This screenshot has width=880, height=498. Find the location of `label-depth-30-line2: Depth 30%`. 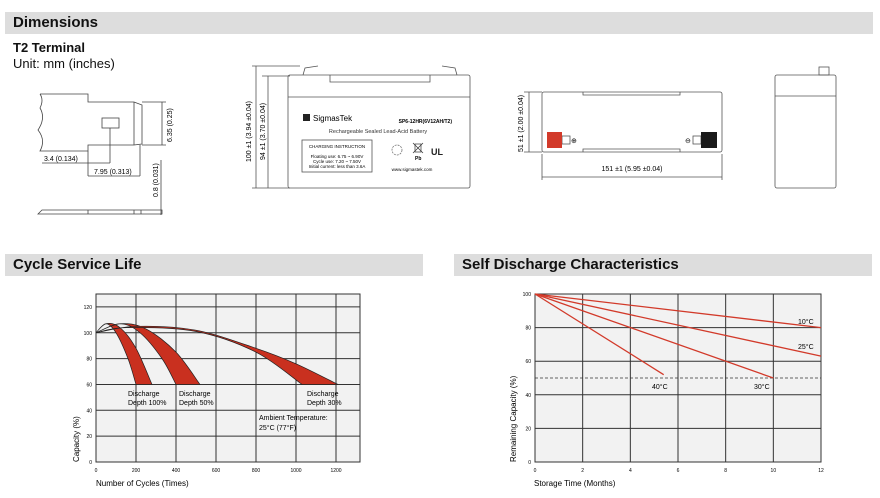

label-depth-30-line2: Depth 30% is located at coordinates (324, 403).